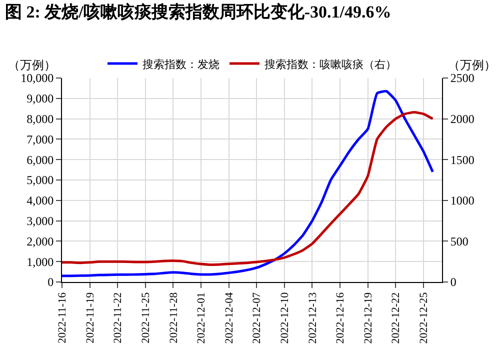 The image size is (500, 360). Describe the element at coordinates (462, 119) in the screenshot. I see `y2-tick-label: 2000` at that location.